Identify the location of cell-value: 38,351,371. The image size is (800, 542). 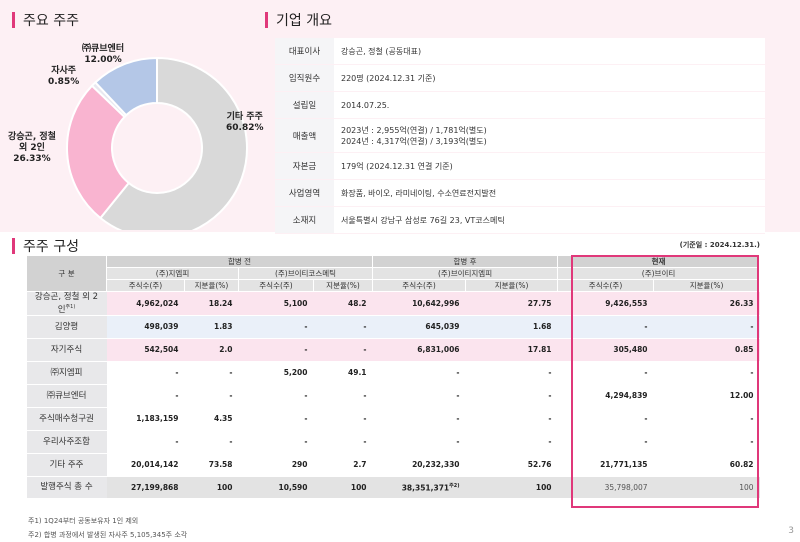
(425, 488).